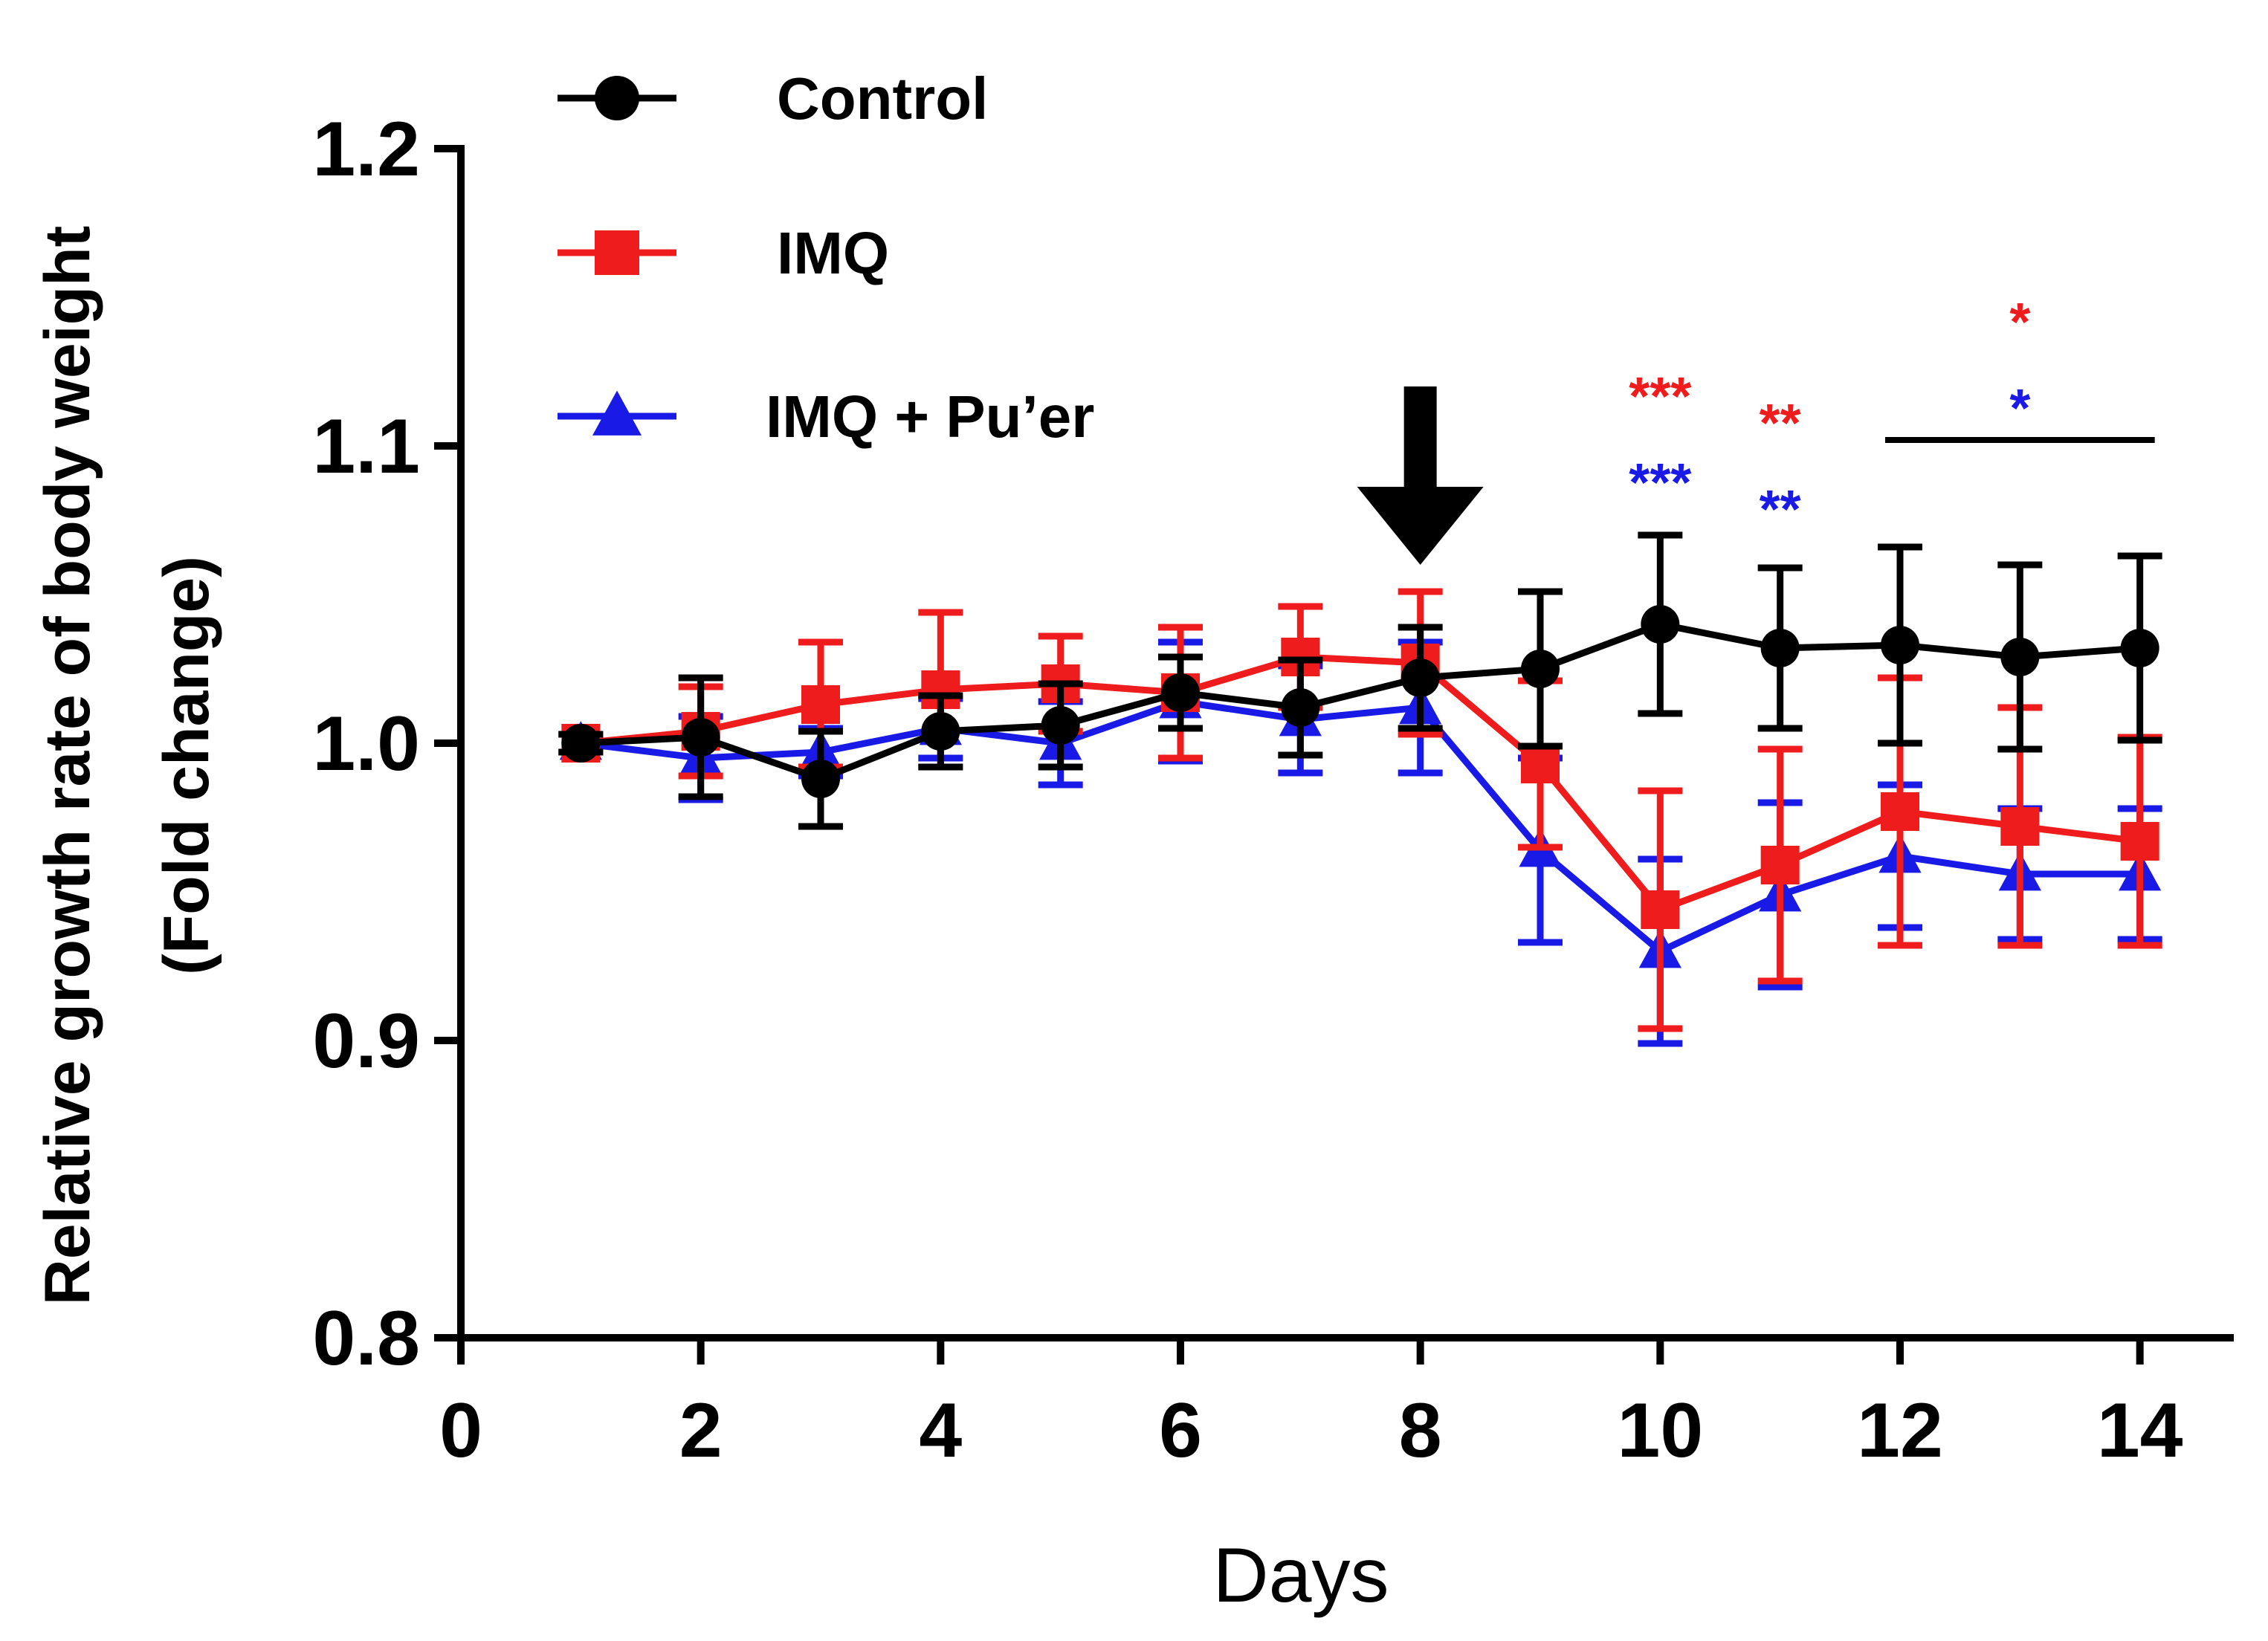 The height and width of the screenshot is (1641, 2268). Describe the element at coordinates (461, 1431) in the screenshot. I see `x-tick-label: 0` at that location.